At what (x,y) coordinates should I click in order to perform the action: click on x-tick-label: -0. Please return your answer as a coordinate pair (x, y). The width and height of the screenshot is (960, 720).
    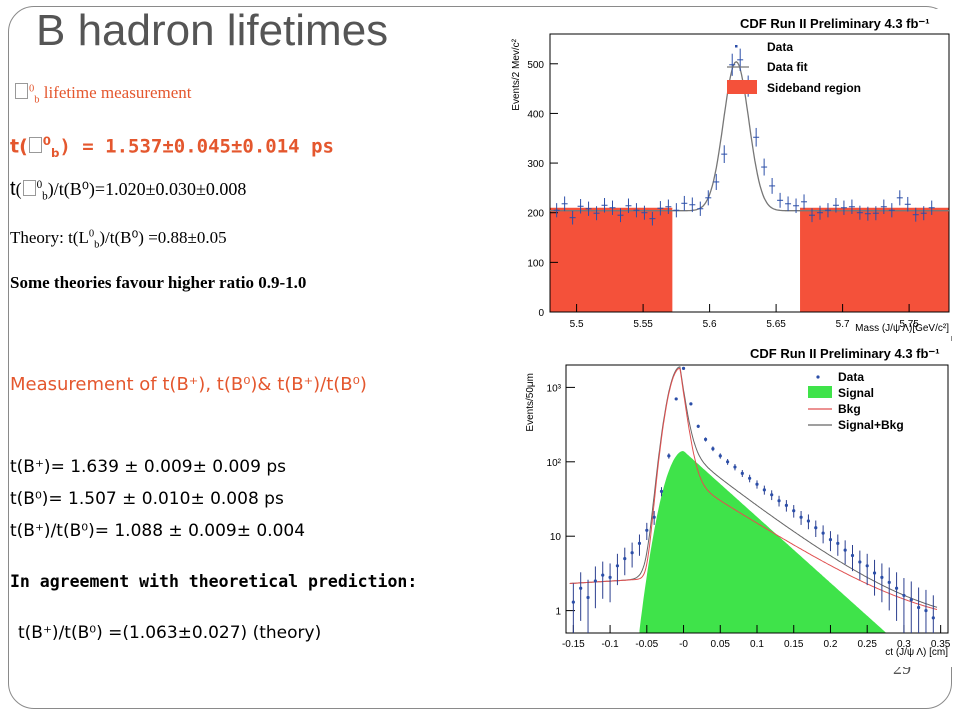
    Looking at the image, I should click on (683, 644).